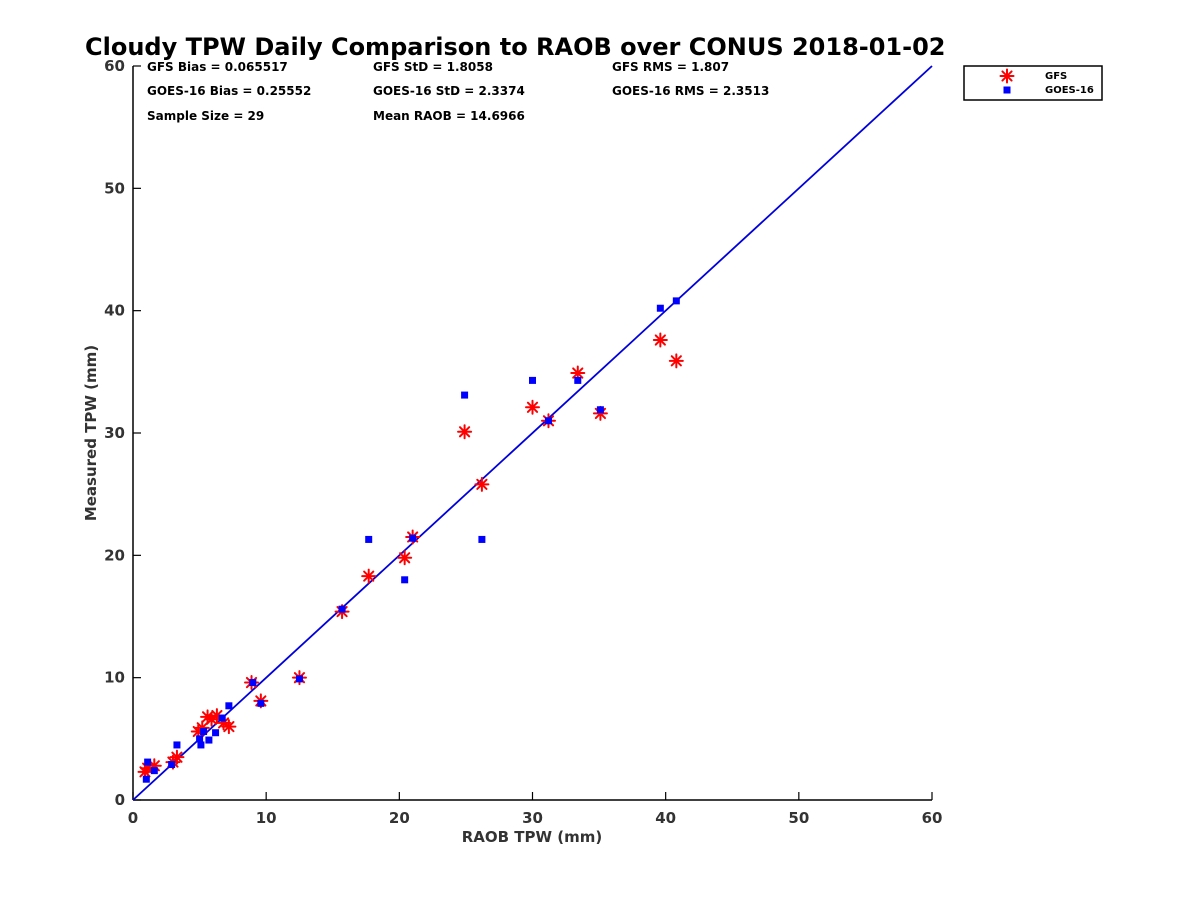 This screenshot has width=1200, height=900. I want to click on y-tick-label: 0, so click(120, 800).